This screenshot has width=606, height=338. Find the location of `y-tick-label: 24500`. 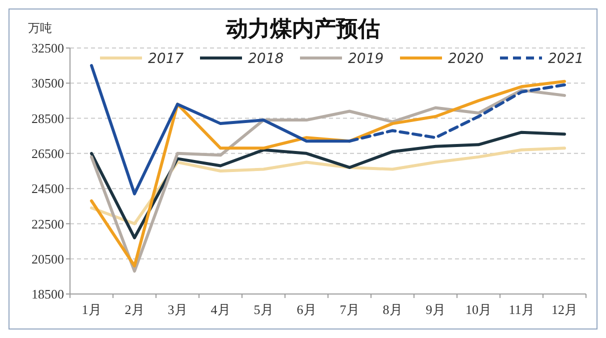

y-tick-label: 24500 is located at coordinates (48, 188).